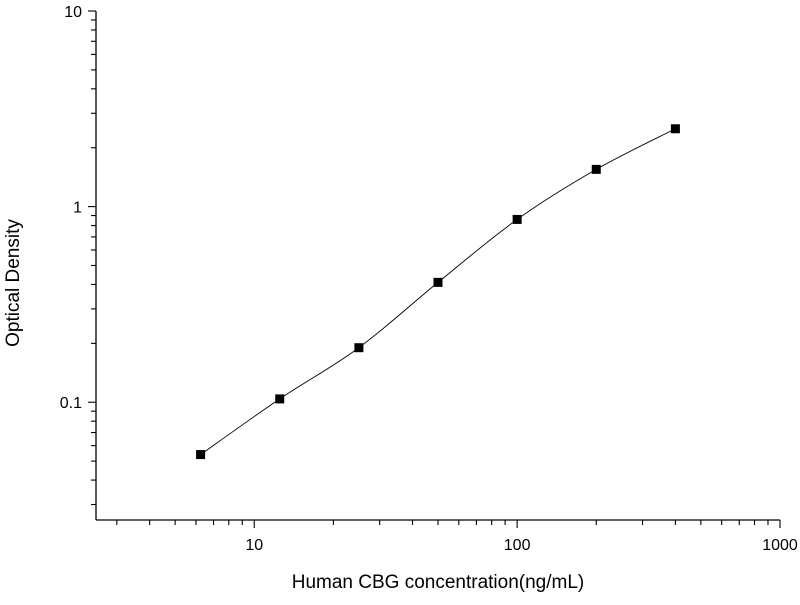  Describe the element at coordinates (254, 545) in the screenshot. I see `x-tick-label: 10` at that location.